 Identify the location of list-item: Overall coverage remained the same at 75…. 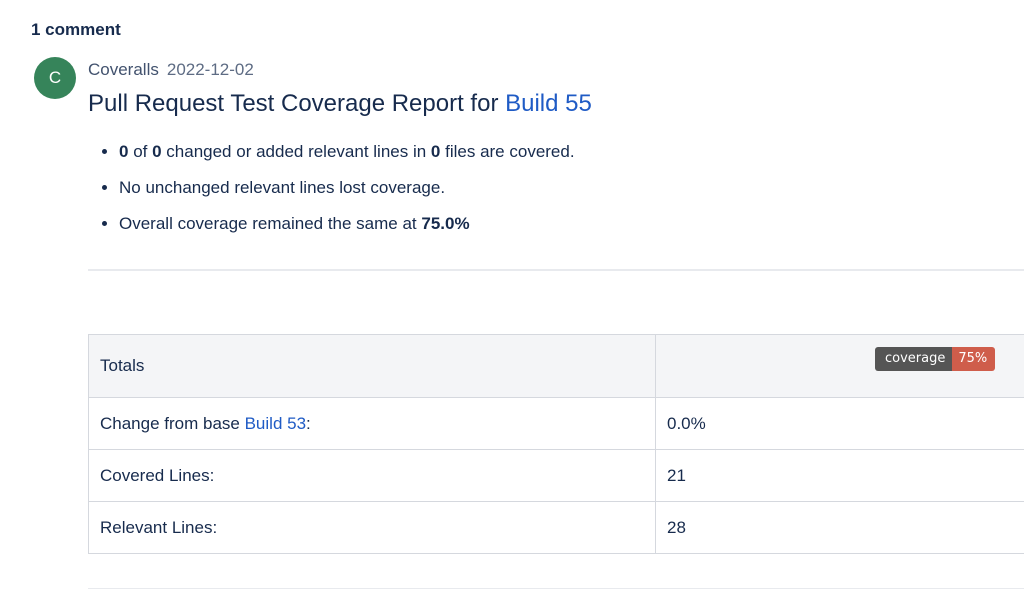
(347, 229).